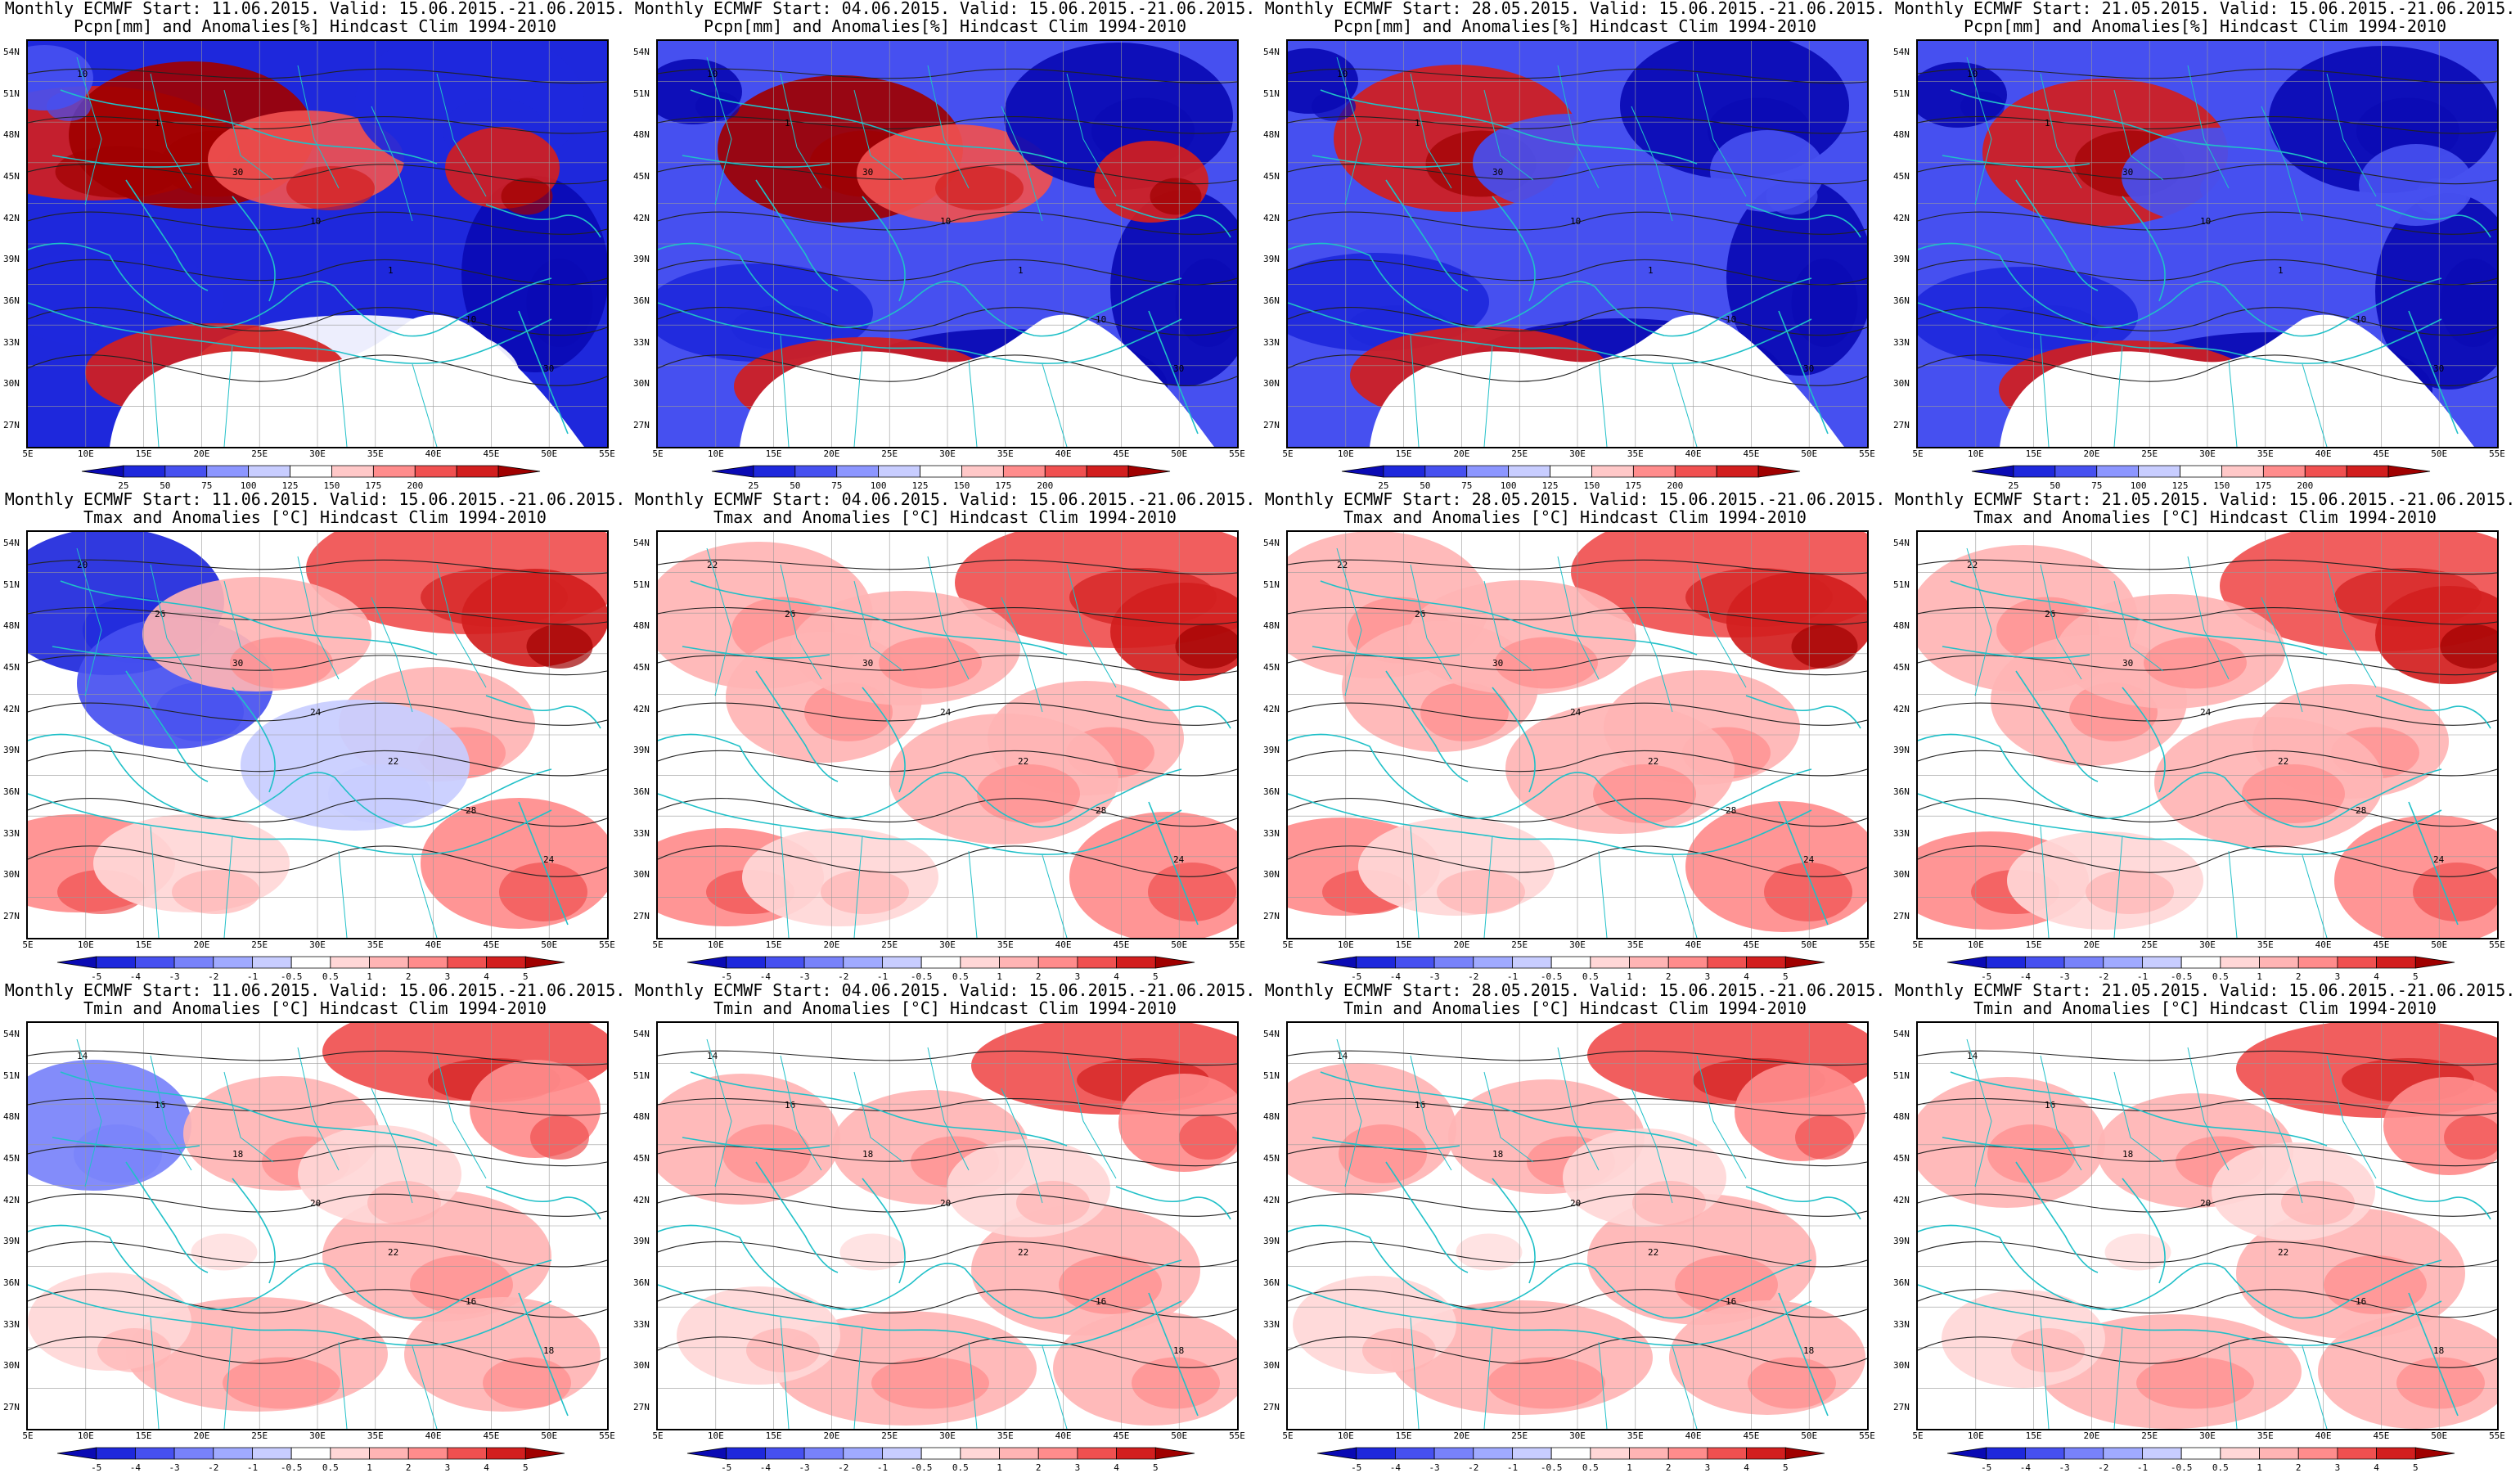 The width and height of the screenshot is (2520, 1473). I want to click on colorbar-label: 4, so click(2377, 1468).